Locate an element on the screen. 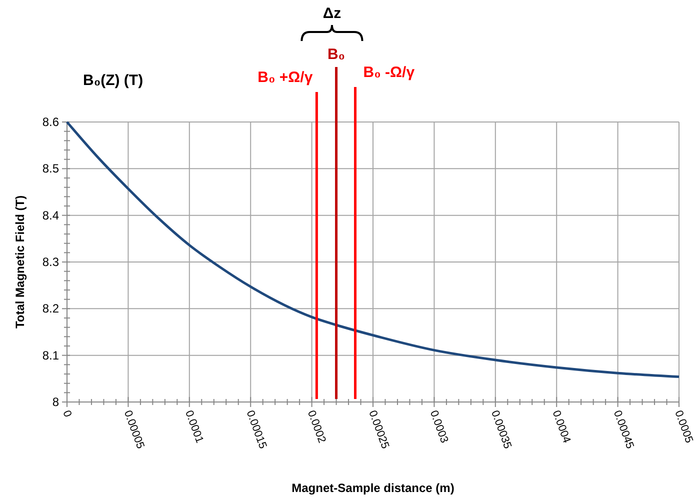 The image size is (699, 504). y-tick-label: 8.5 is located at coordinates (51, 169).